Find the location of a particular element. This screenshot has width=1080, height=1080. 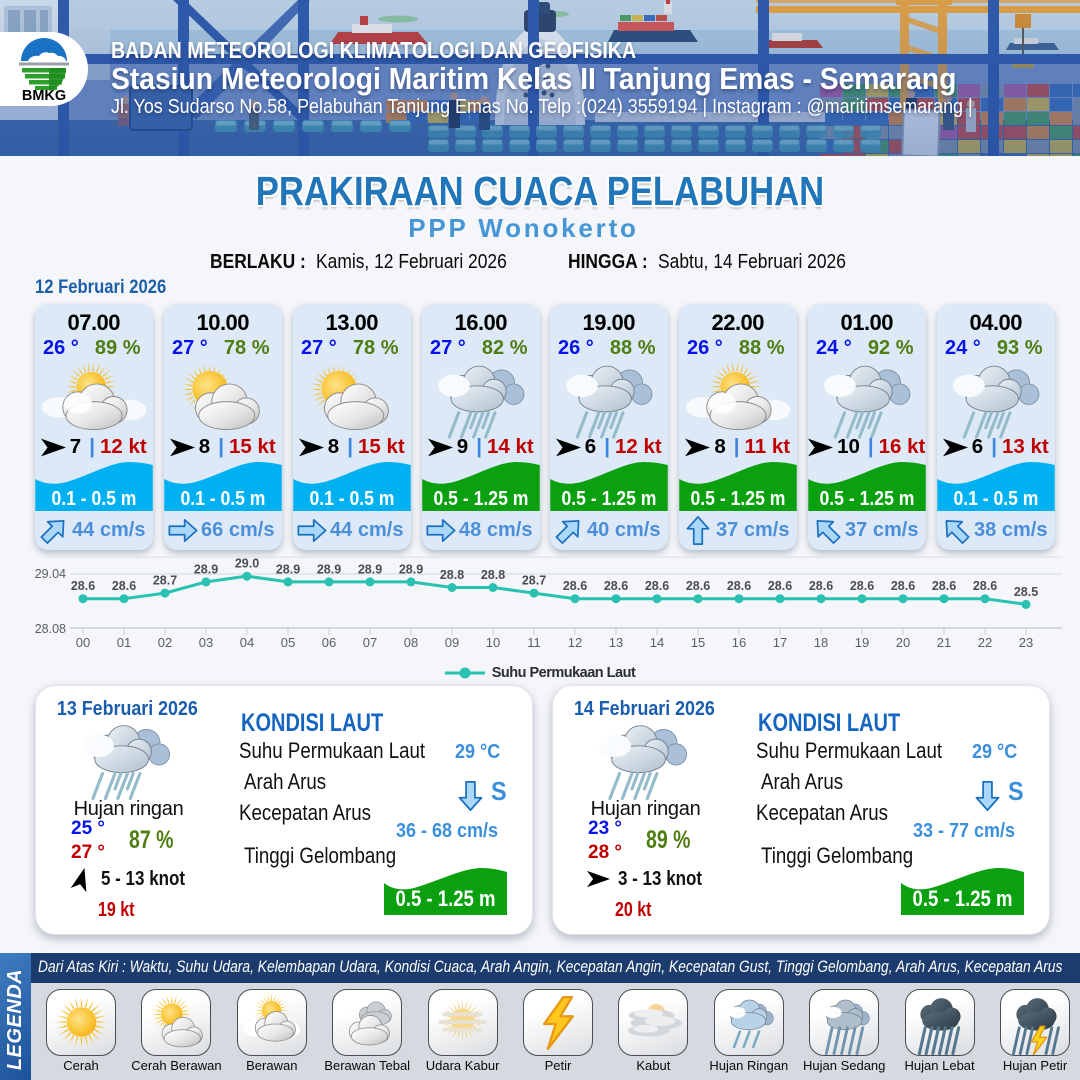

svg-text: 13 is located at coordinates (616, 642).